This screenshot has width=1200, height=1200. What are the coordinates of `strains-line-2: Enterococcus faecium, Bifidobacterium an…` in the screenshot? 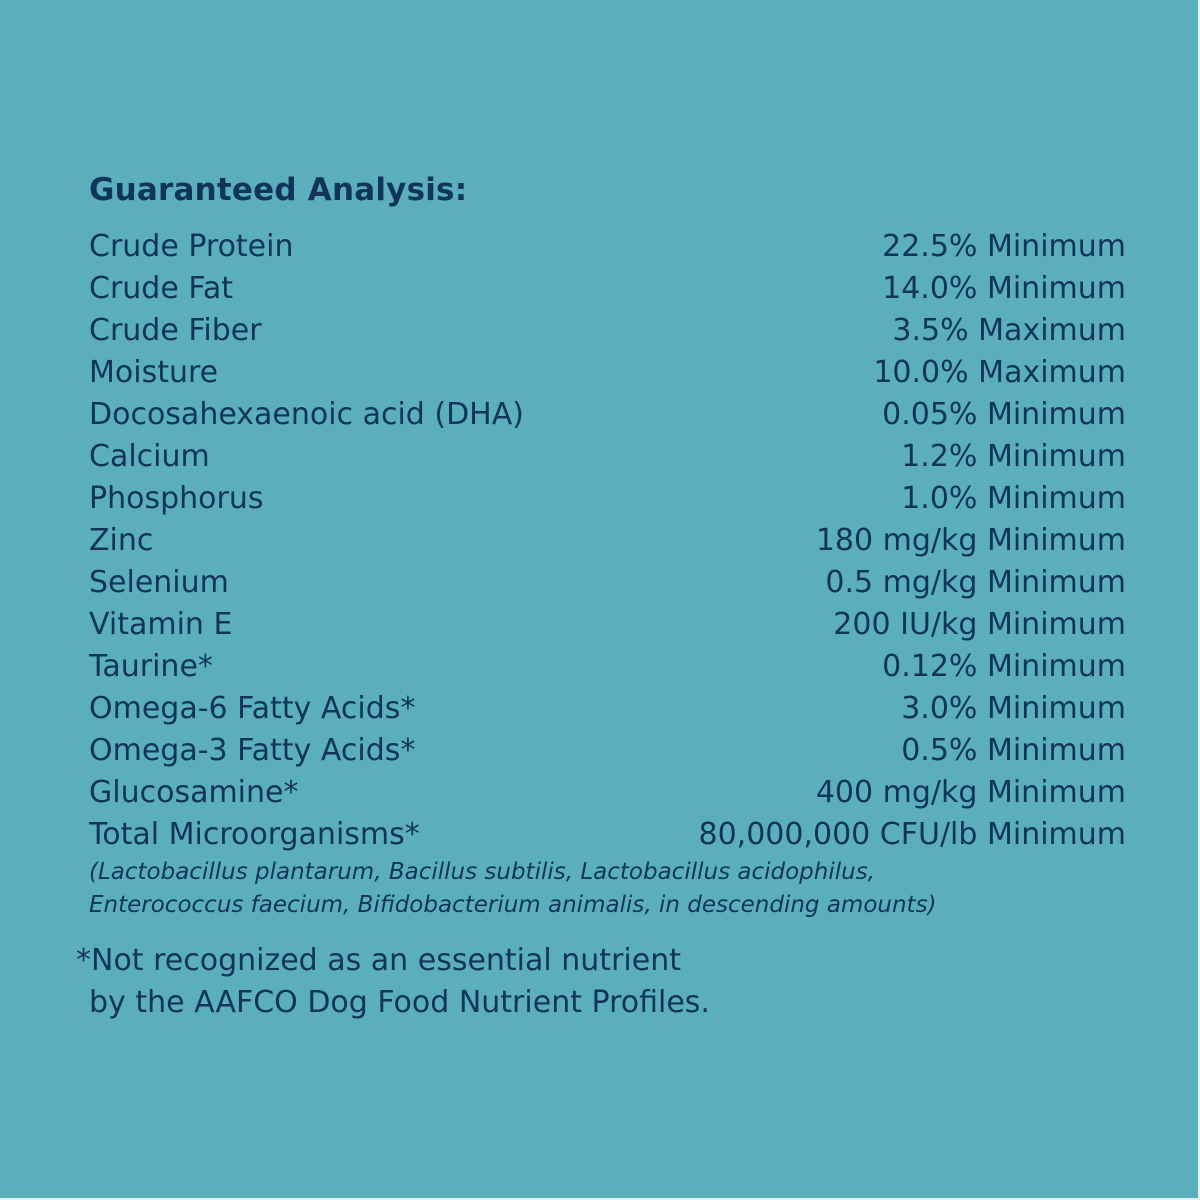 It's located at (513, 905).